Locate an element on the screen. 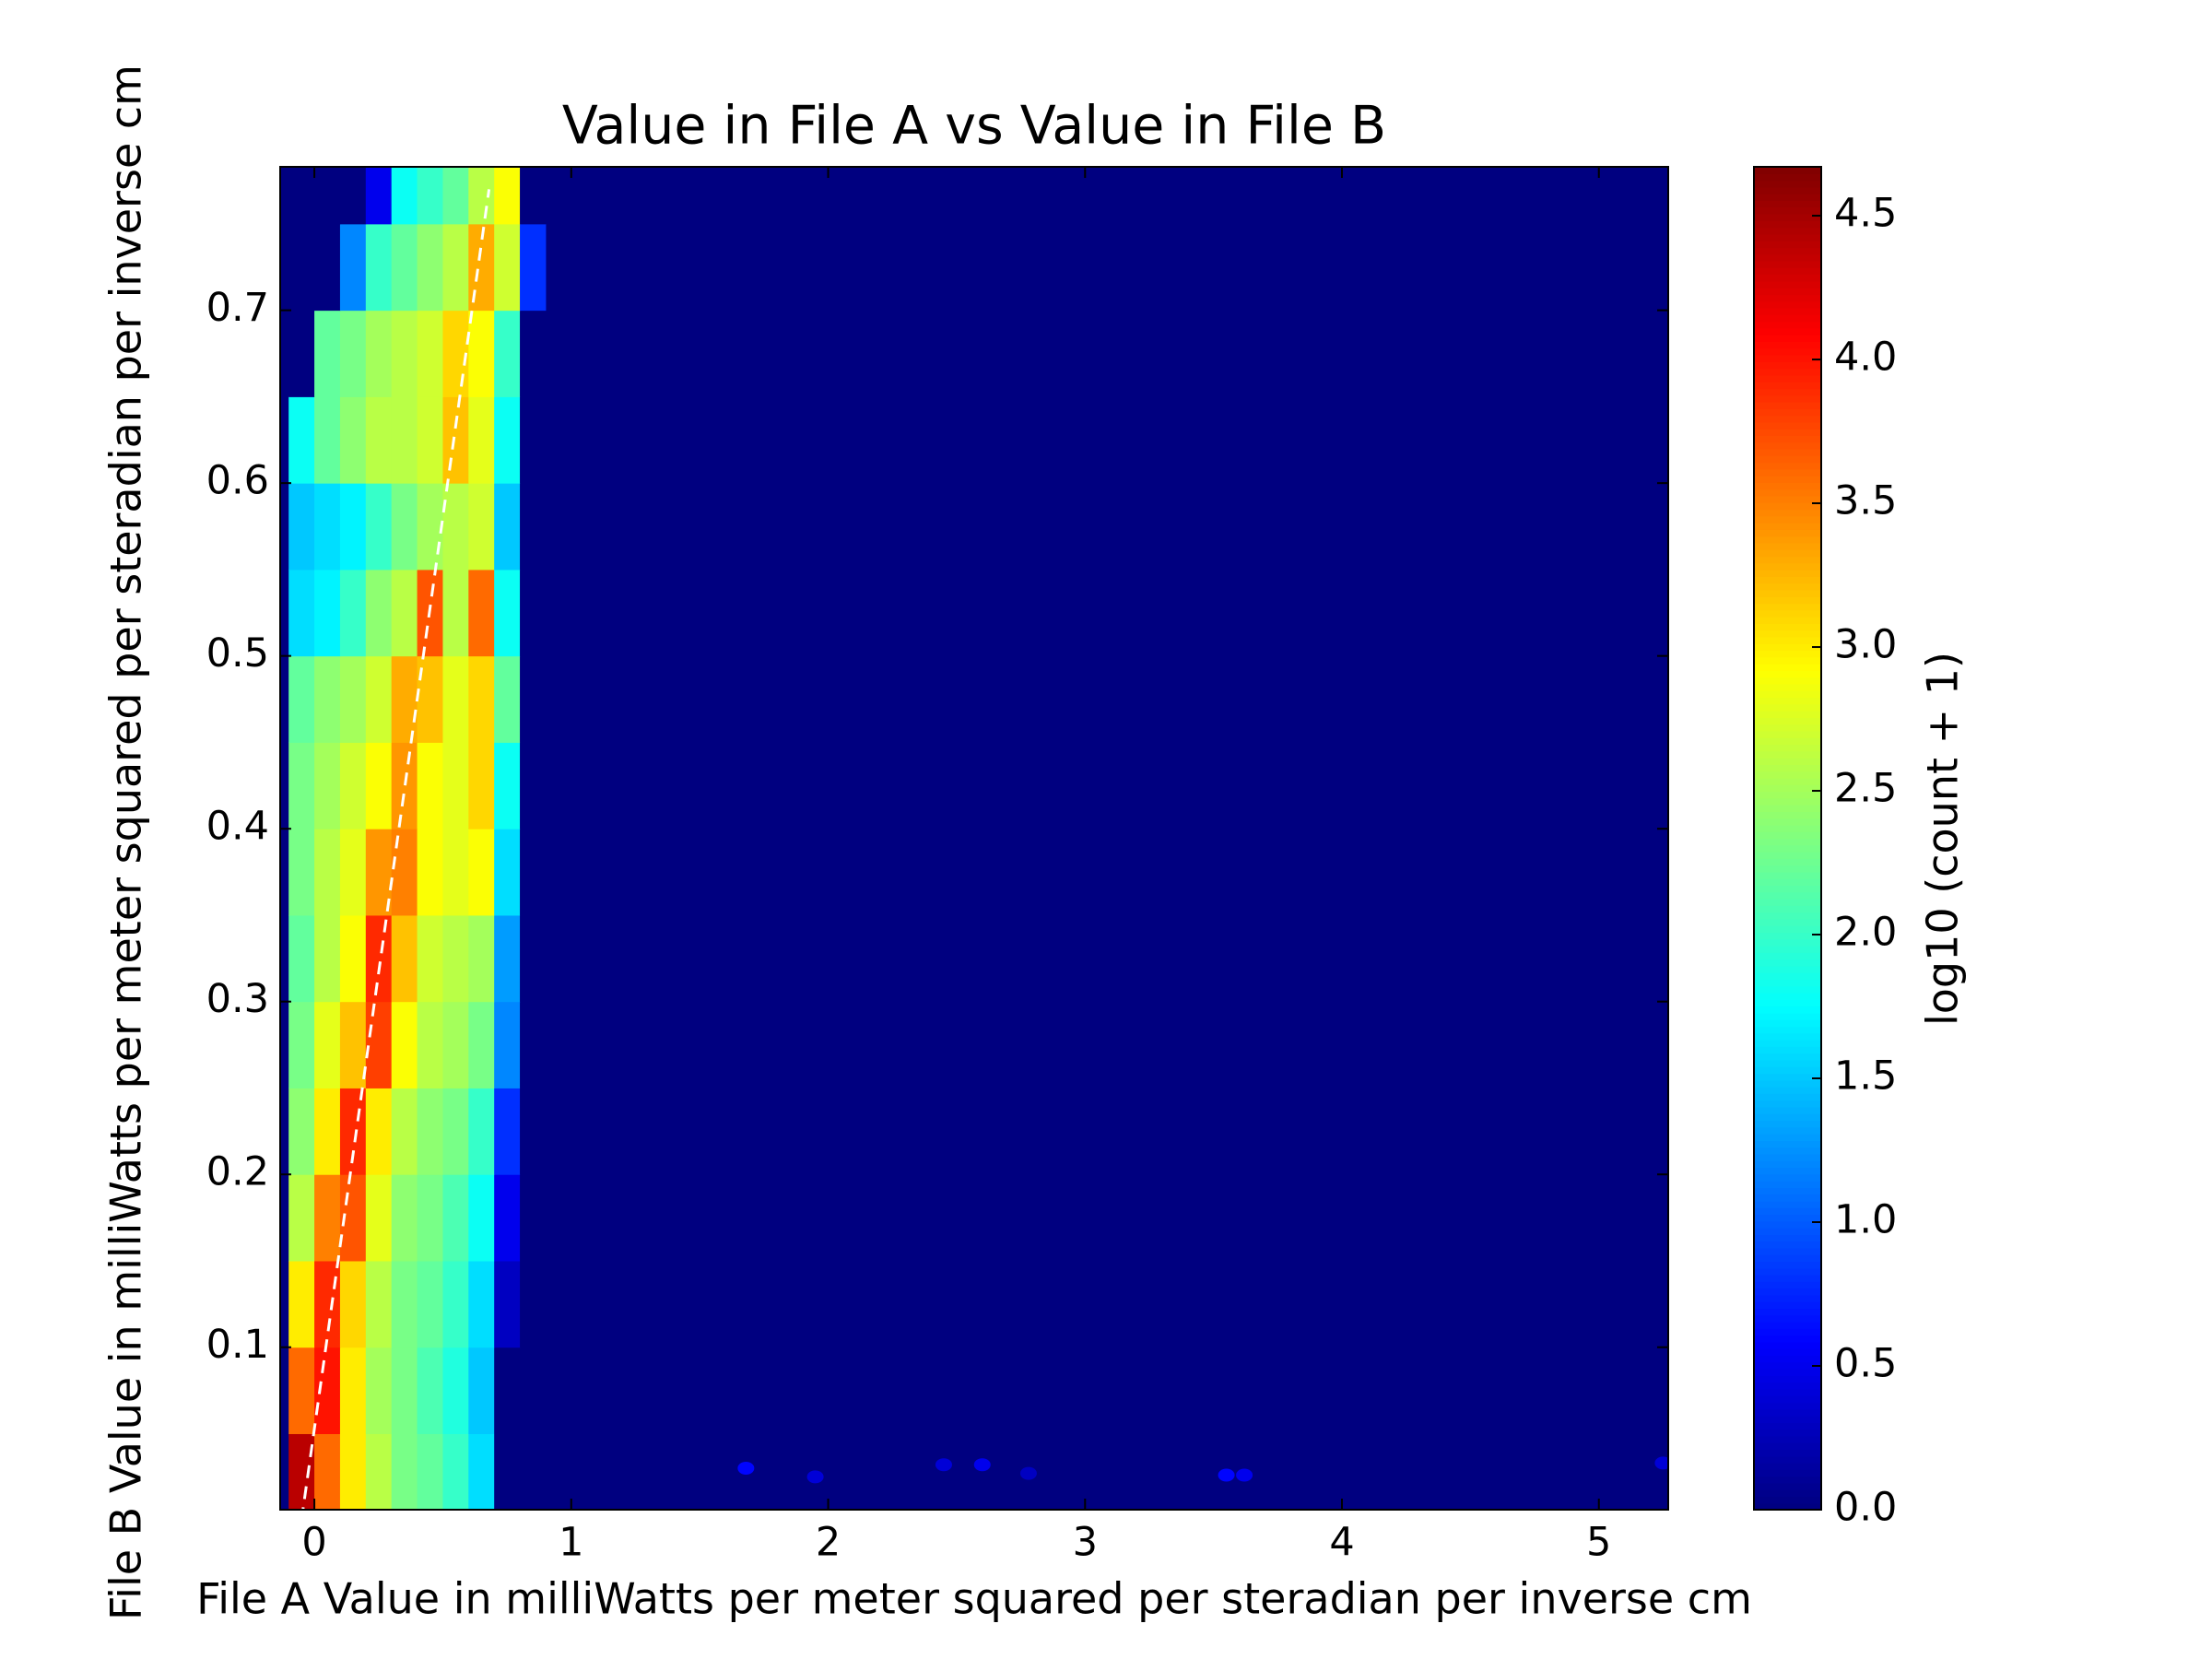 This screenshot has width=2212, height=1659. y-tick-label: 0.5 is located at coordinates (237, 653).